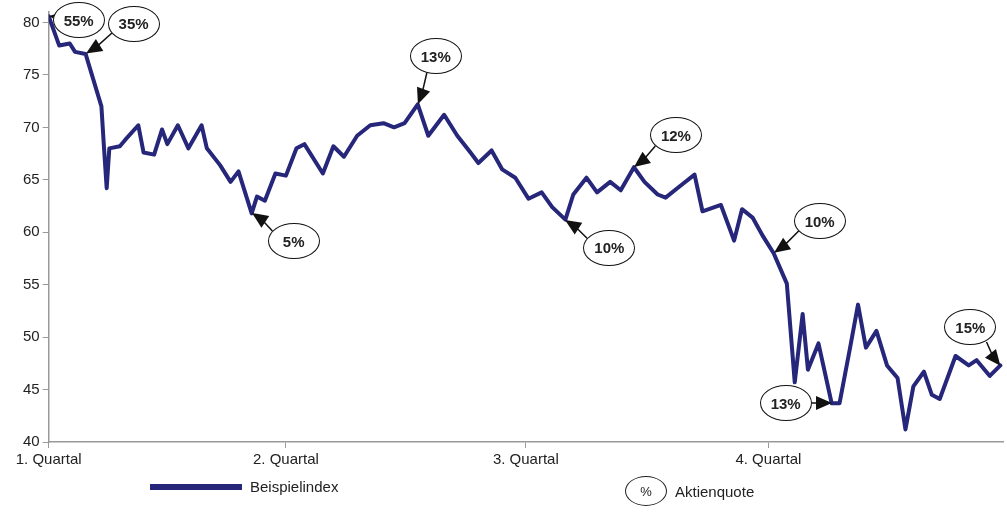  I want to click on text: Aktienquote, so click(715, 491).